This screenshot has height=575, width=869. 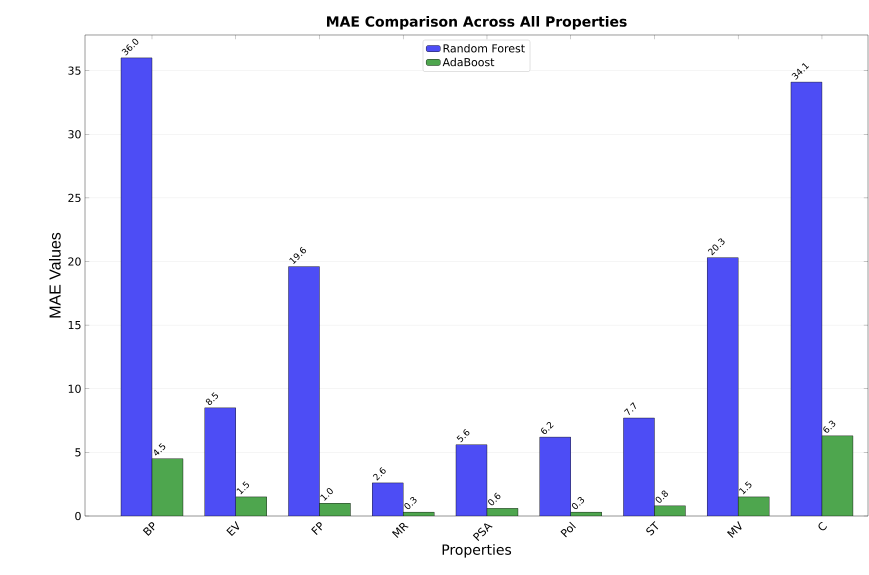 I want to click on y-tick-label: 35, so click(x=74, y=70).